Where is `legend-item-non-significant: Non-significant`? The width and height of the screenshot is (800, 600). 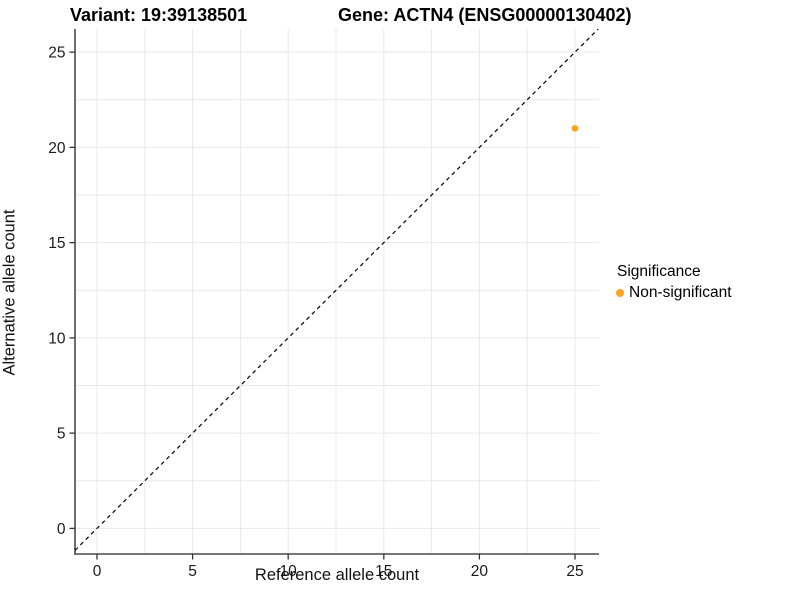
legend-item-non-significant: Non-significant is located at coordinates (674, 293).